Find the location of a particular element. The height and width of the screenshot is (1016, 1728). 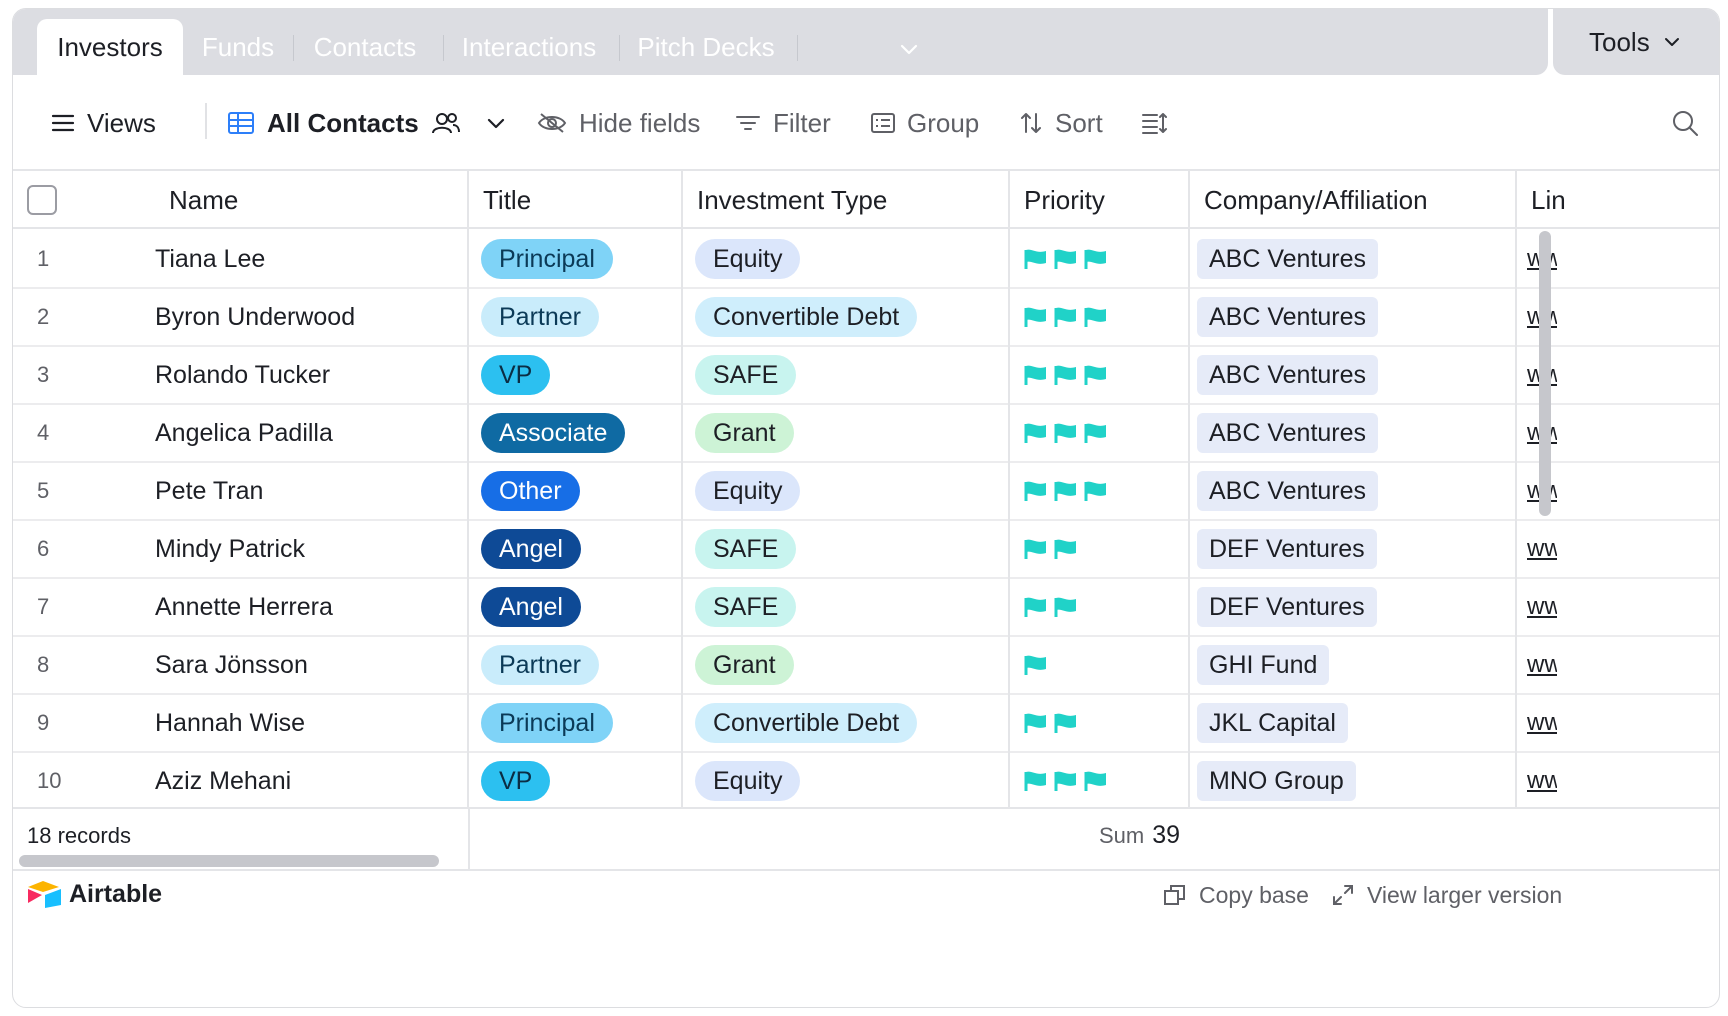

table-row: 8 Sara Jönsson Partner Grant GHI Fund ww is located at coordinates (866, 666).